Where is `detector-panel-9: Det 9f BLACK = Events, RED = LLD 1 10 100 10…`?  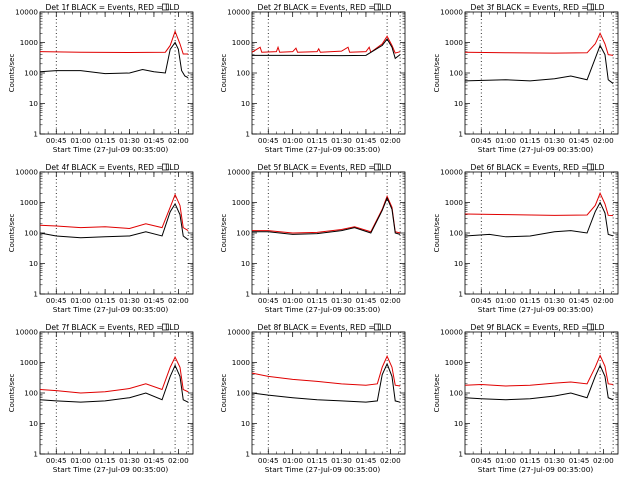
detector-panel-9: Det 9f BLACK = Events, RED = LLD 1 10 100 10… is located at coordinates (526, 398).